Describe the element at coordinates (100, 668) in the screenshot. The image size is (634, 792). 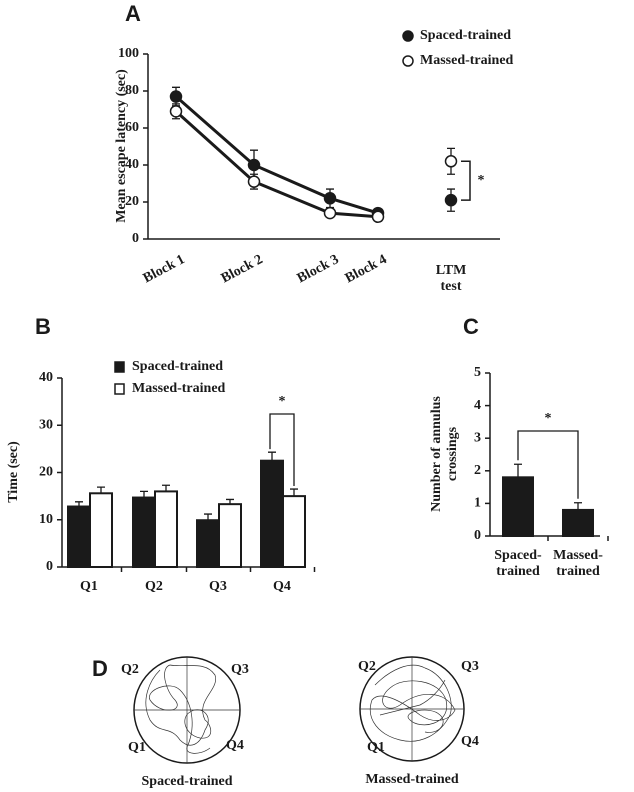
I see `panel-label: D` at that location.